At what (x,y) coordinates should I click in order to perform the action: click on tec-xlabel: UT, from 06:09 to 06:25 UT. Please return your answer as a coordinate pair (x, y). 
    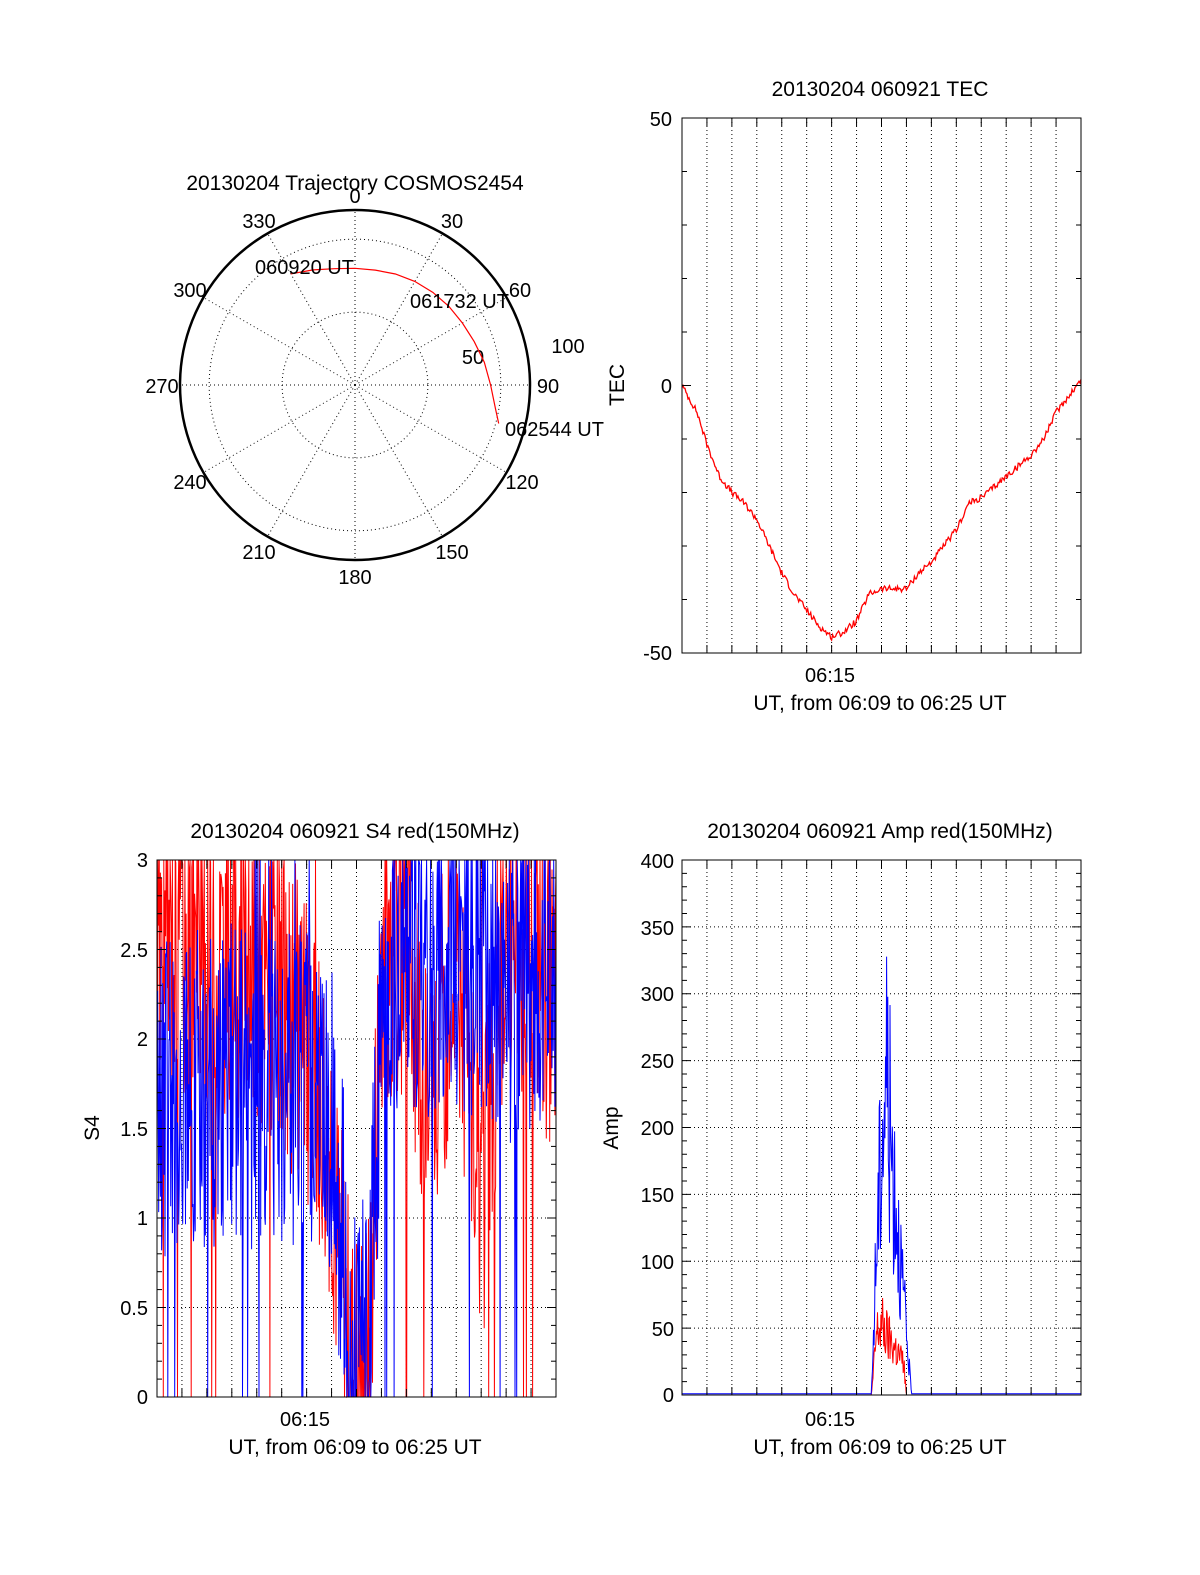
    Looking at the image, I should click on (879, 703).